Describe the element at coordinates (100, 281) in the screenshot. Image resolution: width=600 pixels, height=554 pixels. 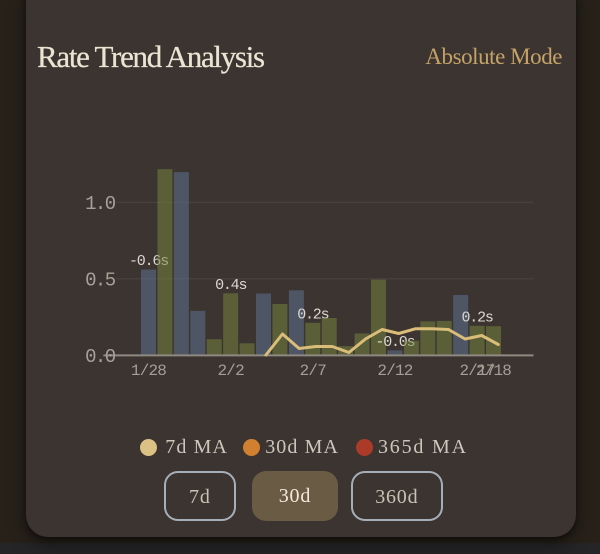
I see `svg-text: 0.5` at that location.